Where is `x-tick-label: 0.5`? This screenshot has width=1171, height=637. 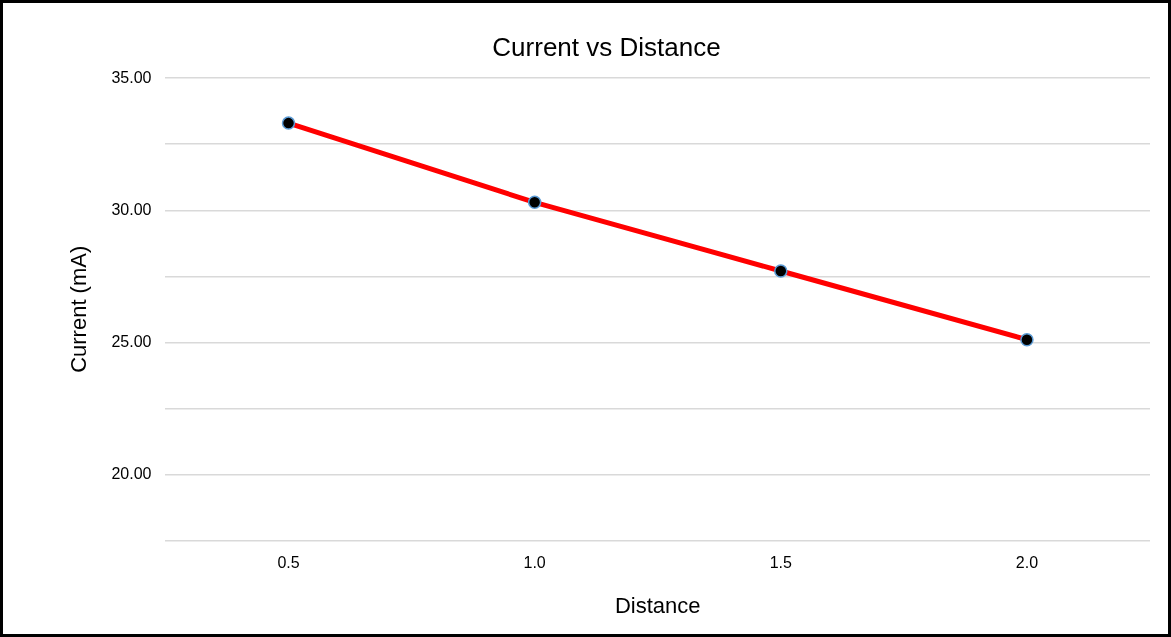
x-tick-label: 0.5 is located at coordinates (288, 563).